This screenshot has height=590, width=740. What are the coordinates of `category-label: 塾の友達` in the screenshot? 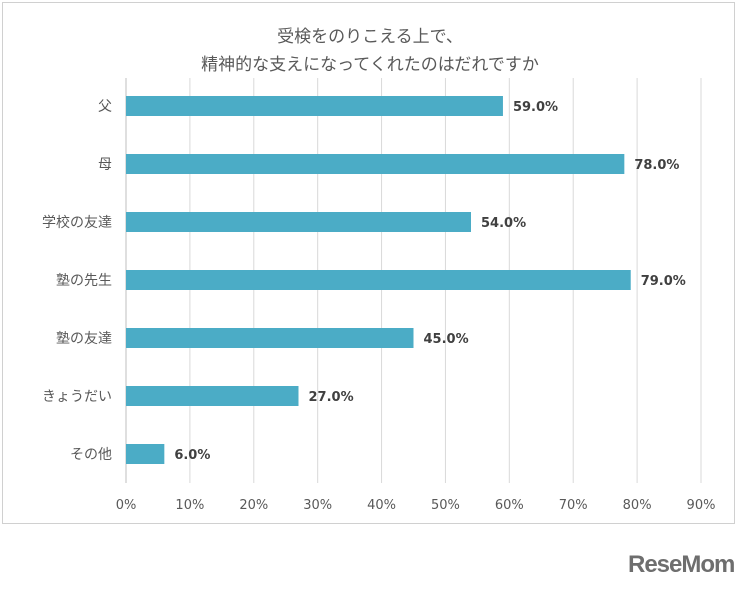 It's located at (84, 339).